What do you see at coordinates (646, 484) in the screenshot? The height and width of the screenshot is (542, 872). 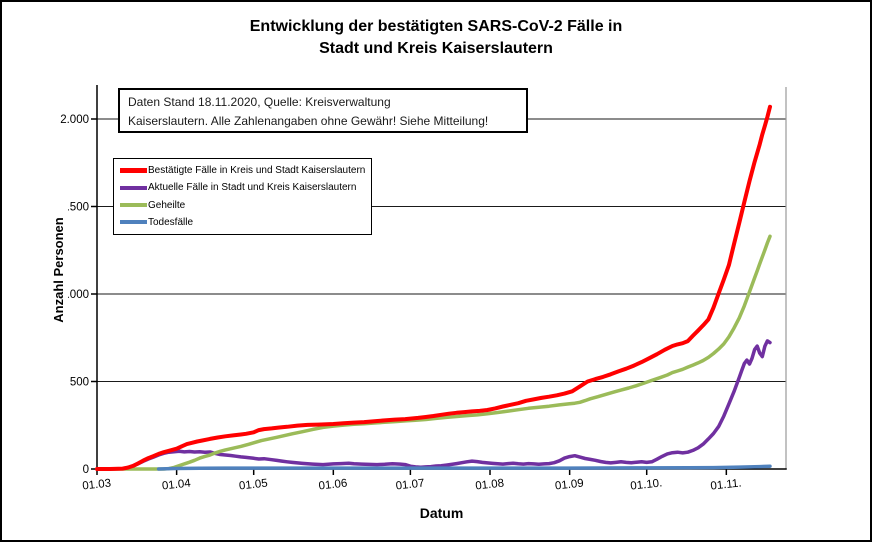 I see `x-tick-label: 01.10.` at bounding box center [646, 484].